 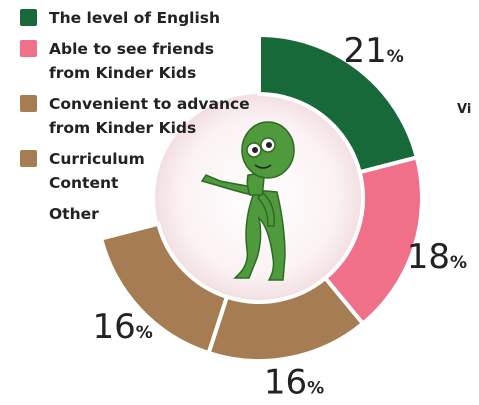 I want to click on legend-item: Able to see friends from Kinder Kids, so click(x=135, y=61).